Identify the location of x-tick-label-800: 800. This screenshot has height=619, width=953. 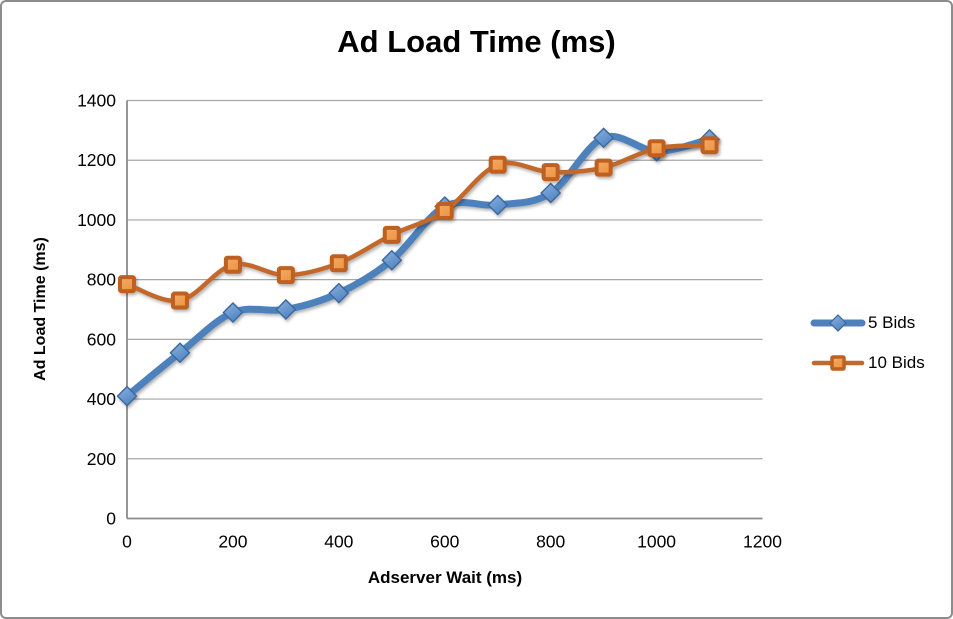
(550, 542).